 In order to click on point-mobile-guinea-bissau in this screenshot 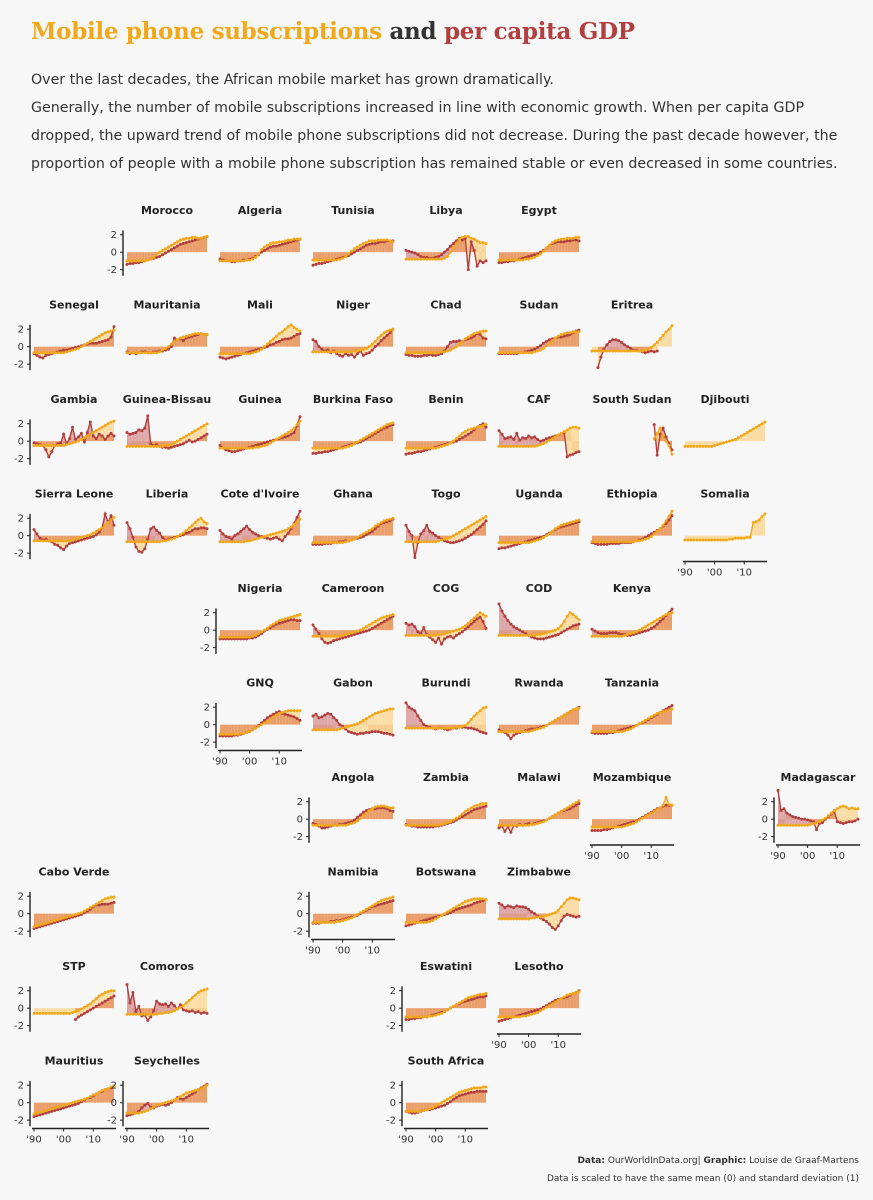, I will do `click(207, 424)`.